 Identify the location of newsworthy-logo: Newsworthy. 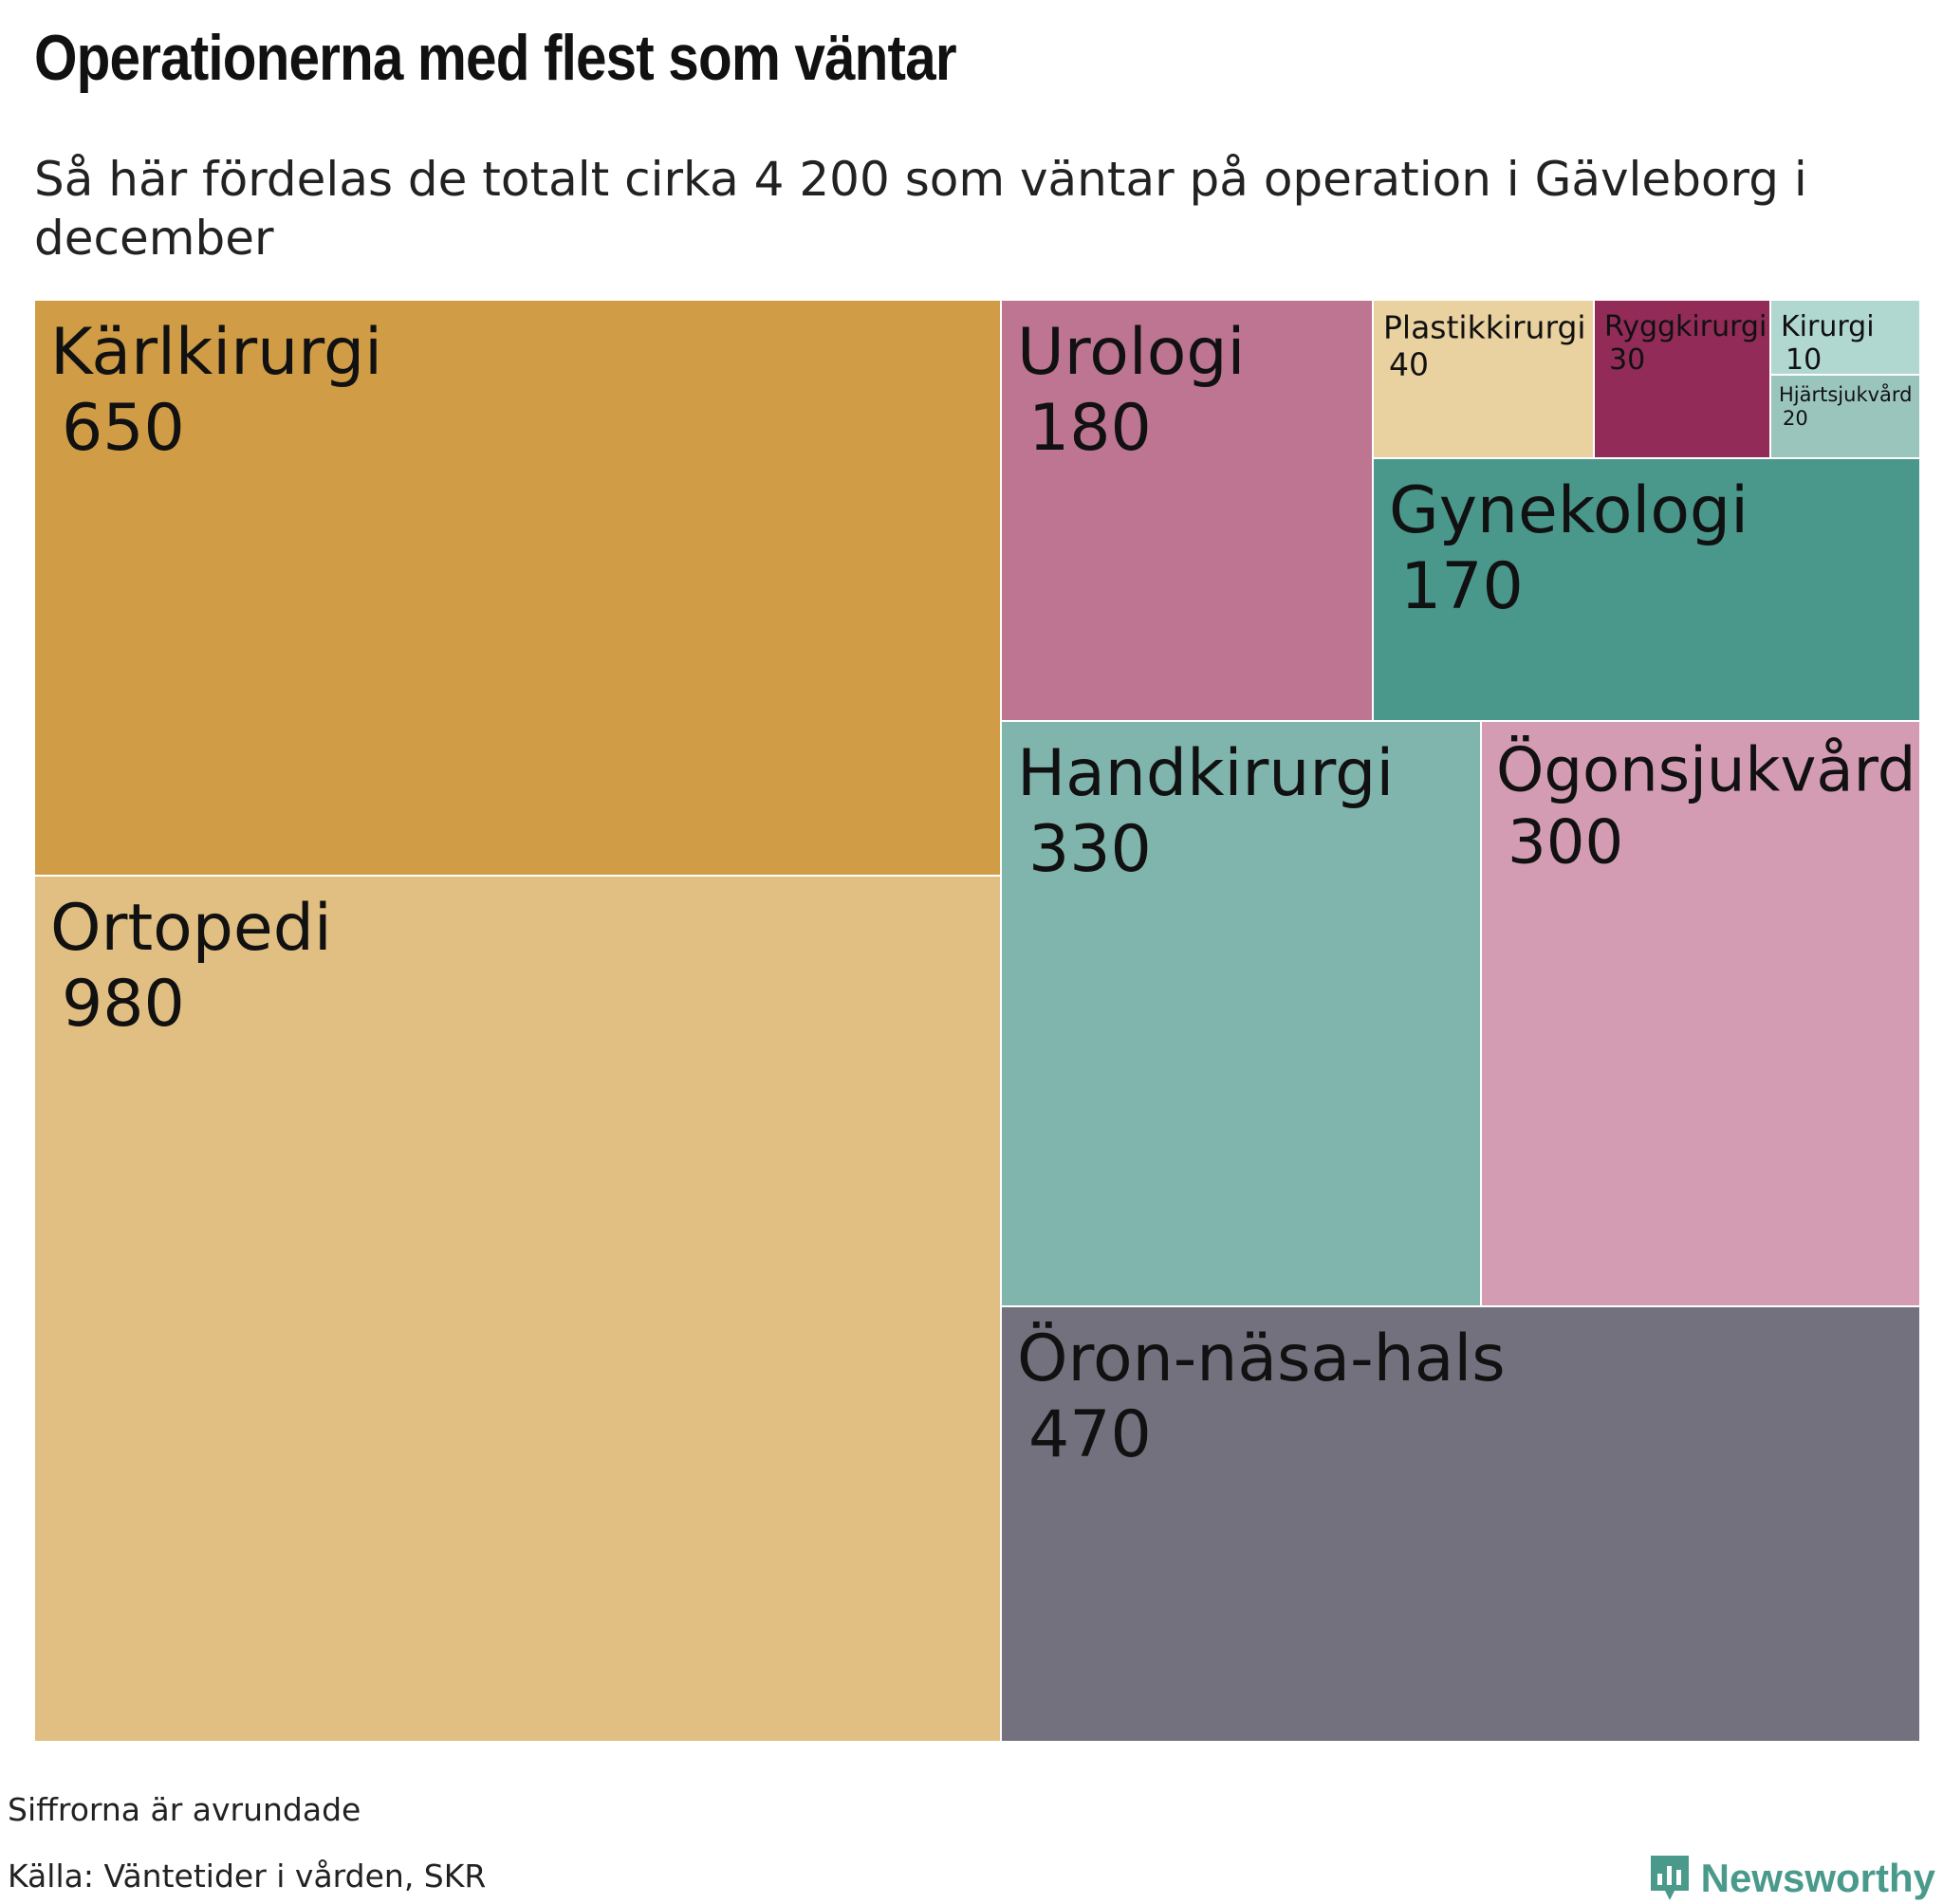
(1791, 1878).